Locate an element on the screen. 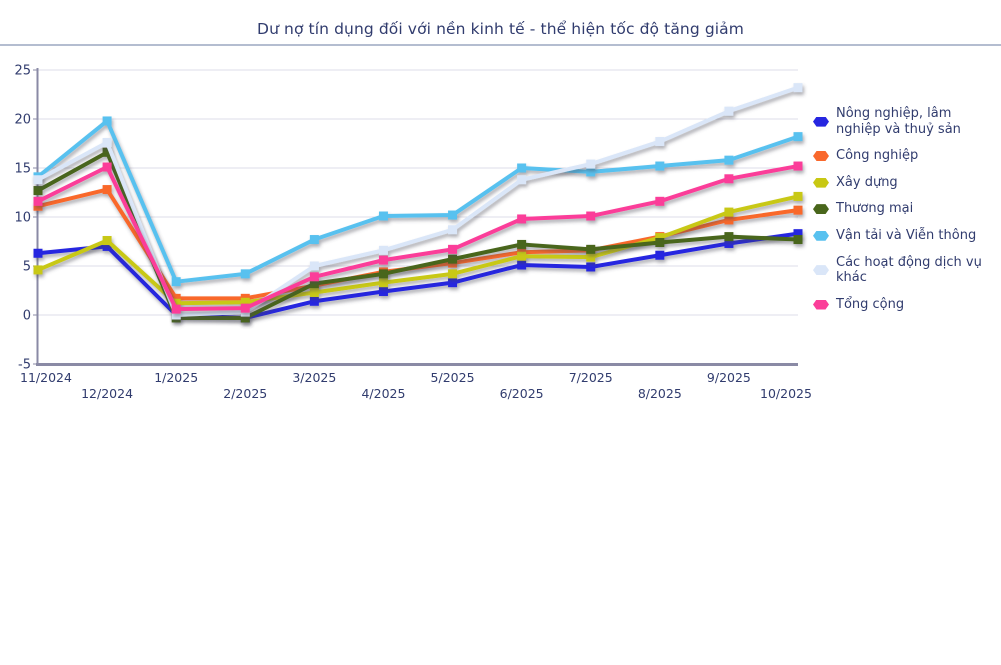 Image resolution: width=1001 pixels, height=665 pixels. y-tick-label: -5 is located at coordinates (24, 365).